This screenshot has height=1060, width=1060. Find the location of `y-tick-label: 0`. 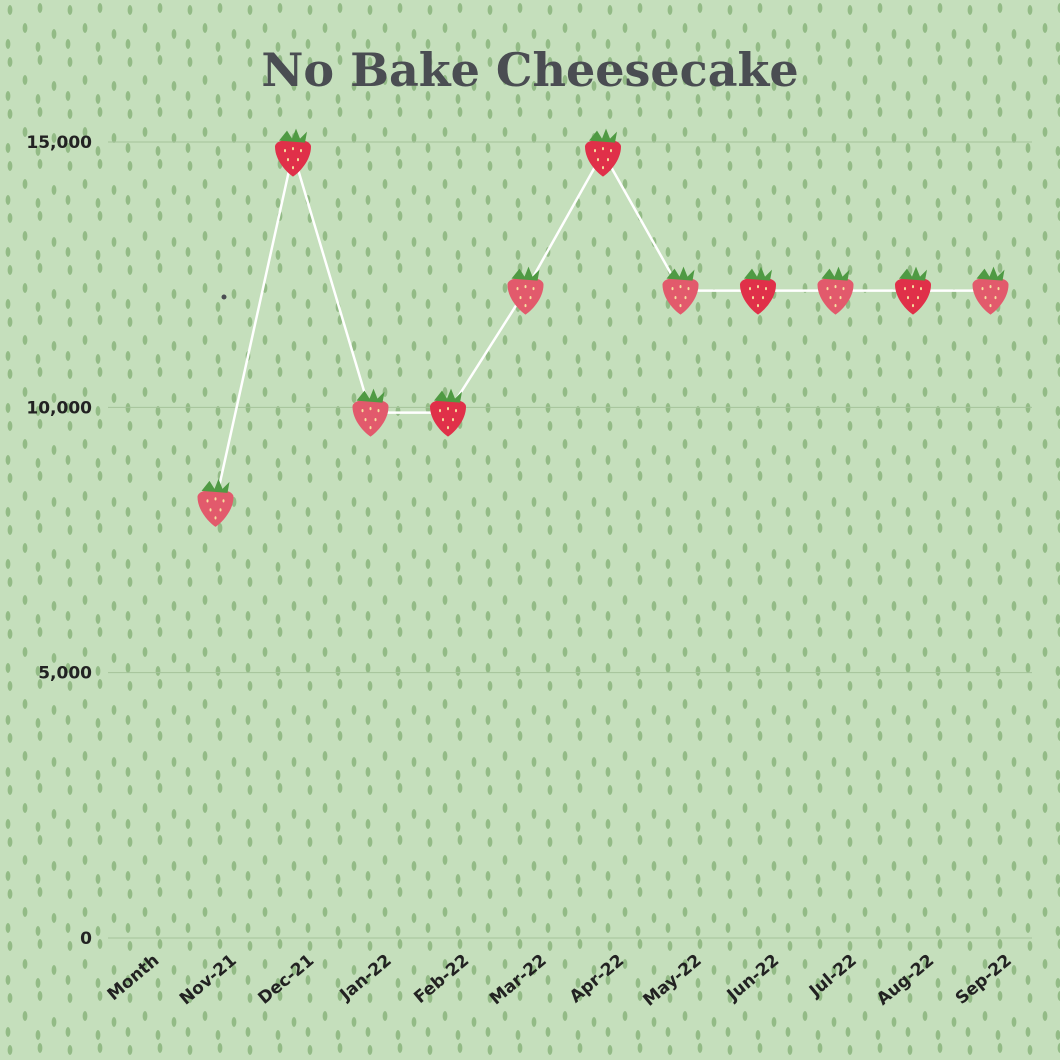

y-tick-label: 0 is located at coordinates (86, 939).